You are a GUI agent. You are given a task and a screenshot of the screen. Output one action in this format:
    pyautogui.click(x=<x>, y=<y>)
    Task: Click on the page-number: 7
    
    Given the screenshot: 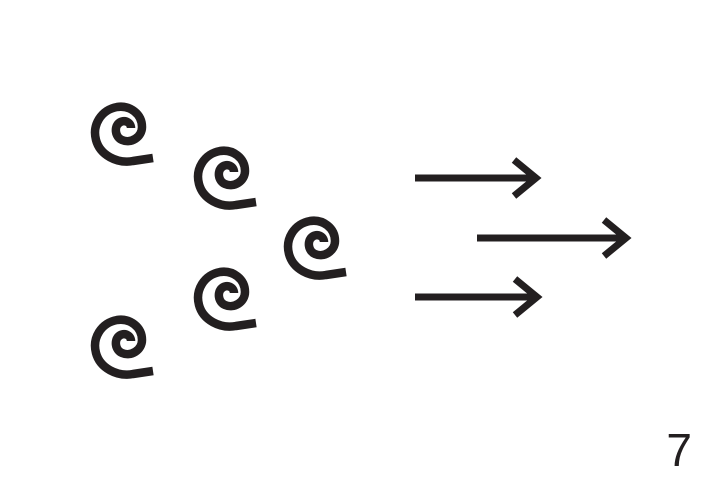 What is the action you would take?
    pyautogui.click(x=679, y=450)
    